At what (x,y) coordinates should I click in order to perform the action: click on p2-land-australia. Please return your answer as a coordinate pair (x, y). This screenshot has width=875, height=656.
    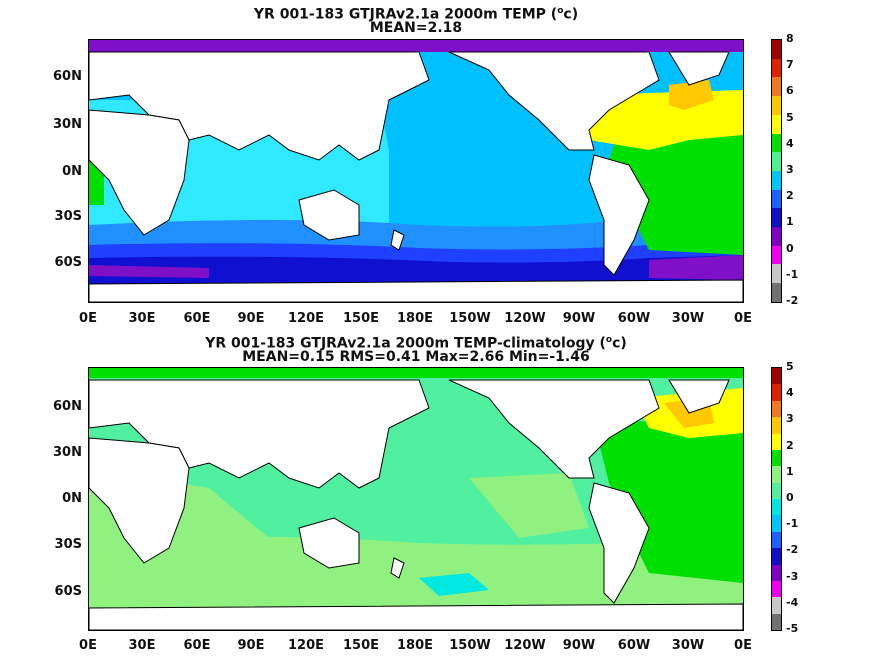
    Looking at the image, I should click on (329, 543).